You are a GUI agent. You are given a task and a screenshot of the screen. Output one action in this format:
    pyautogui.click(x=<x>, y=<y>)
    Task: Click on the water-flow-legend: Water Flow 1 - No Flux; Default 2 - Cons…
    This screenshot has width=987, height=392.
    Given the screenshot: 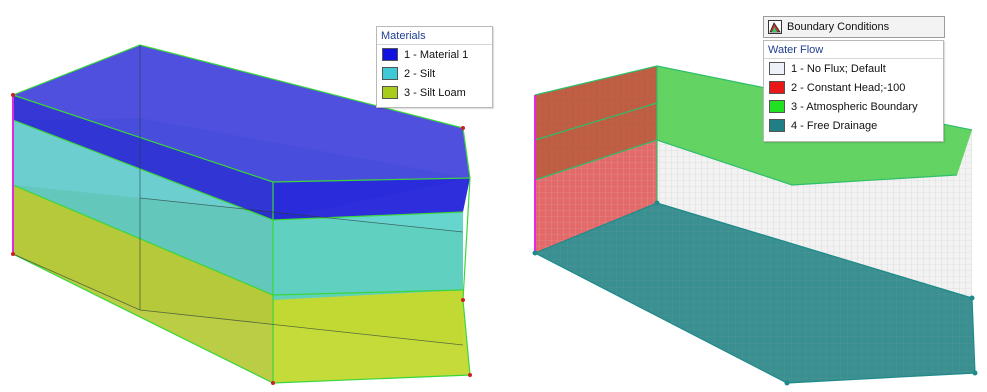 What is the action you would take?
    pyautogui.click(x=853, y=91)
    